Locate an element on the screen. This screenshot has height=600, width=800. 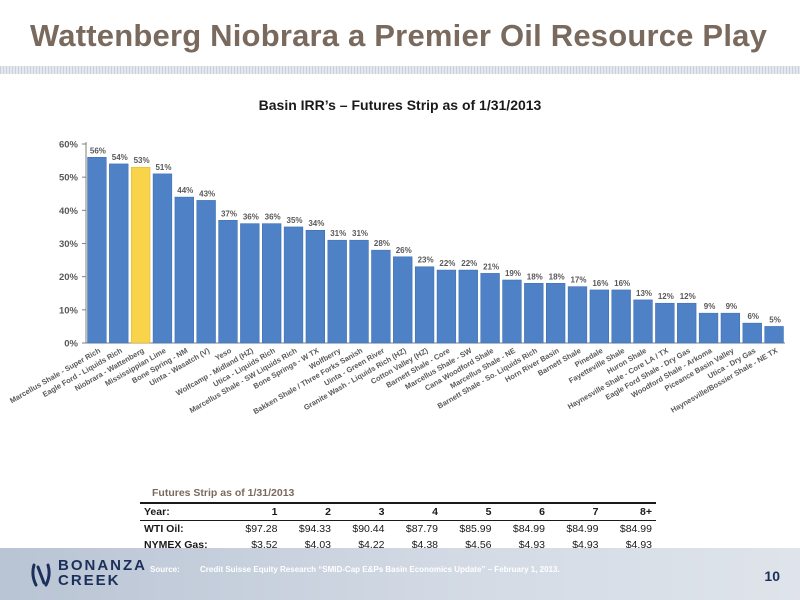
year-row-label: Year: is located at coordinates (184, 512).